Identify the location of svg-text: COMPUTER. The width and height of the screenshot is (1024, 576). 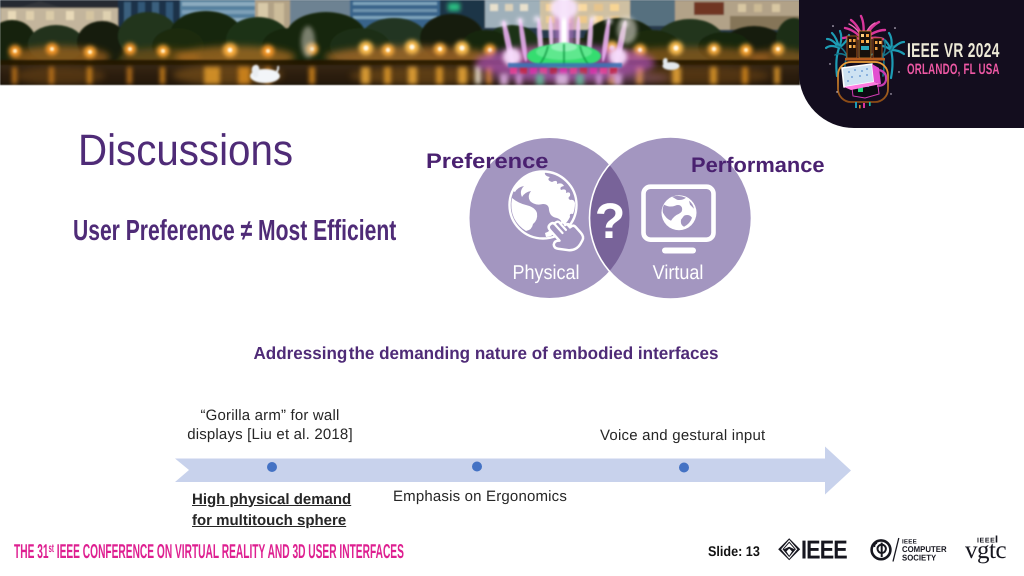
(924, 549).